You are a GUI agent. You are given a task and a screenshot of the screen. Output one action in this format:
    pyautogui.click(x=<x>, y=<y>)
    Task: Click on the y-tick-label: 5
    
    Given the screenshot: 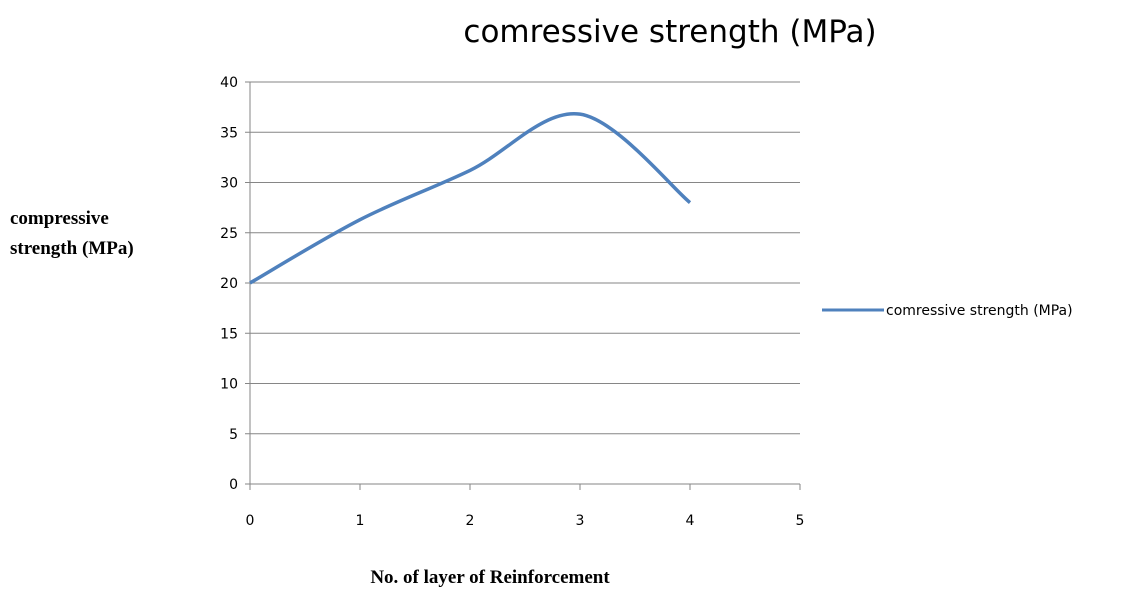 What is the action you would take?
    pyautogui.click(x=233, y=435)
    